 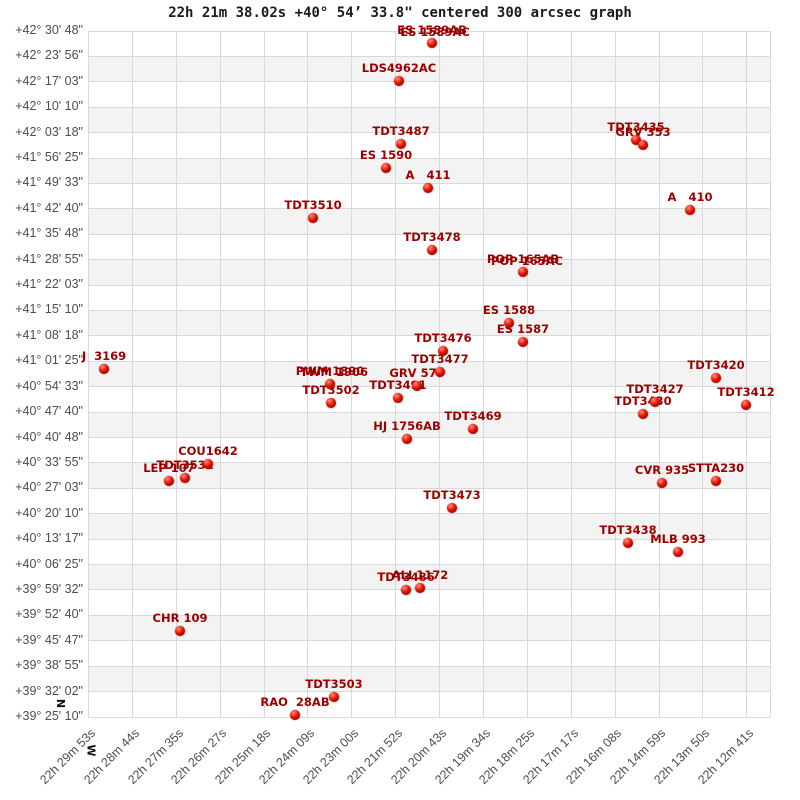 What do you see at coordinates (49, 309) in the screenshot?
I see `y-tick-label: +41° 15' 10"` at bounding box center [49, 309].